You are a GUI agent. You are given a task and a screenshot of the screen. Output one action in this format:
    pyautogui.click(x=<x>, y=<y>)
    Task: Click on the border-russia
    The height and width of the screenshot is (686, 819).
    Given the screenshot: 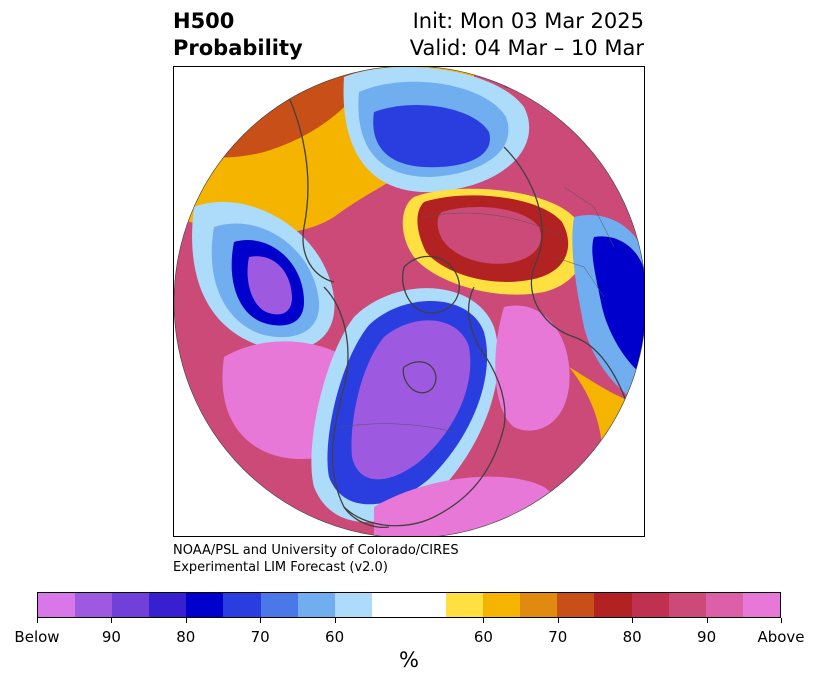 What is the action you would take?
    pyautogui.click(x=494, y=225)
    